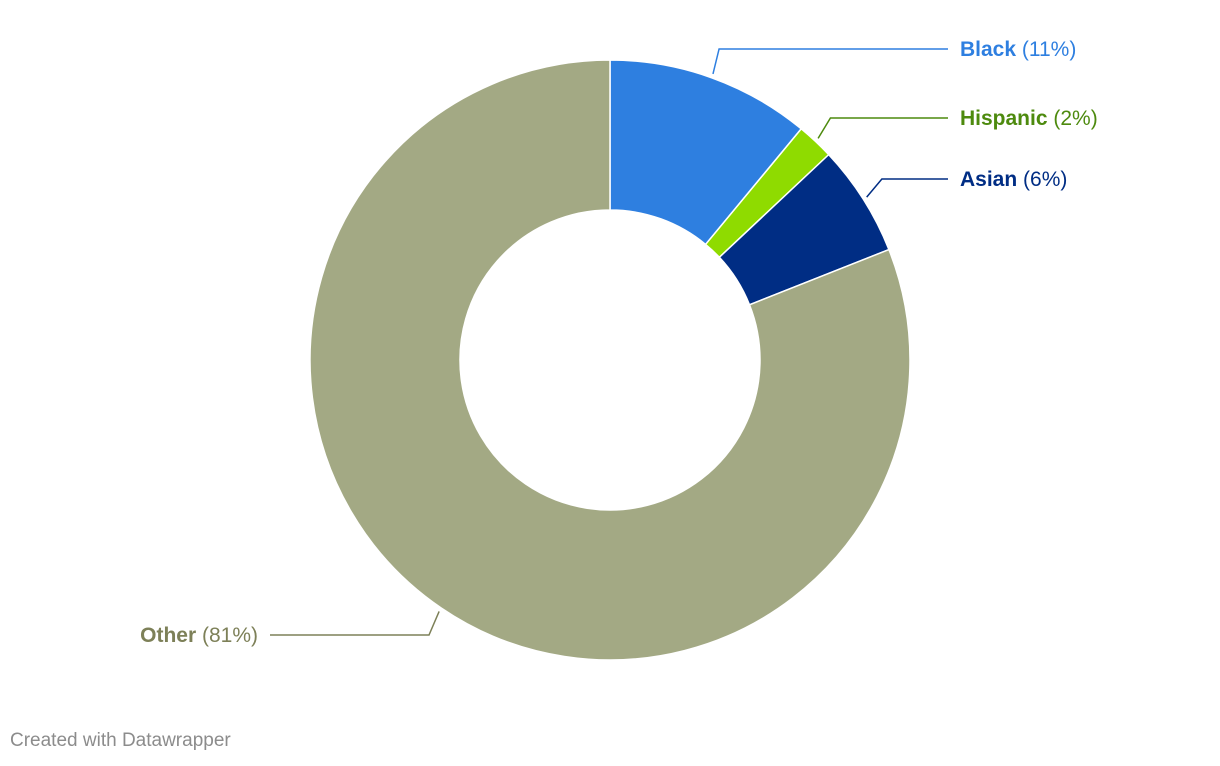 Image resolution: width=1220 pixels, height=766 pixels. What do you see at coordinates (882, 128) in the screenshot?
I see `leader-line-hispanic` at bounding box center [882, 128].